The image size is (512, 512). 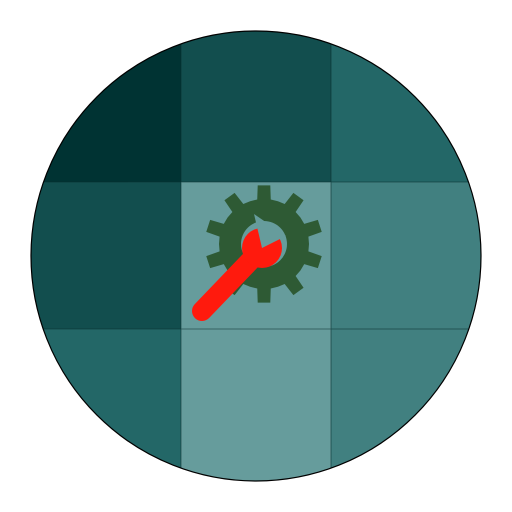 What do you see at coordinates (406, 405) in the screenshot?
I see `tile-bottom-right` at bounding box center [406, 405].